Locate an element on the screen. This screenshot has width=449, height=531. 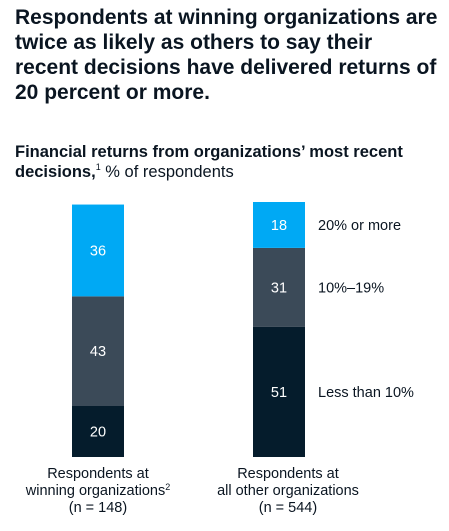
data-label-winning-1: 43 is located at coordinates (98, 352).